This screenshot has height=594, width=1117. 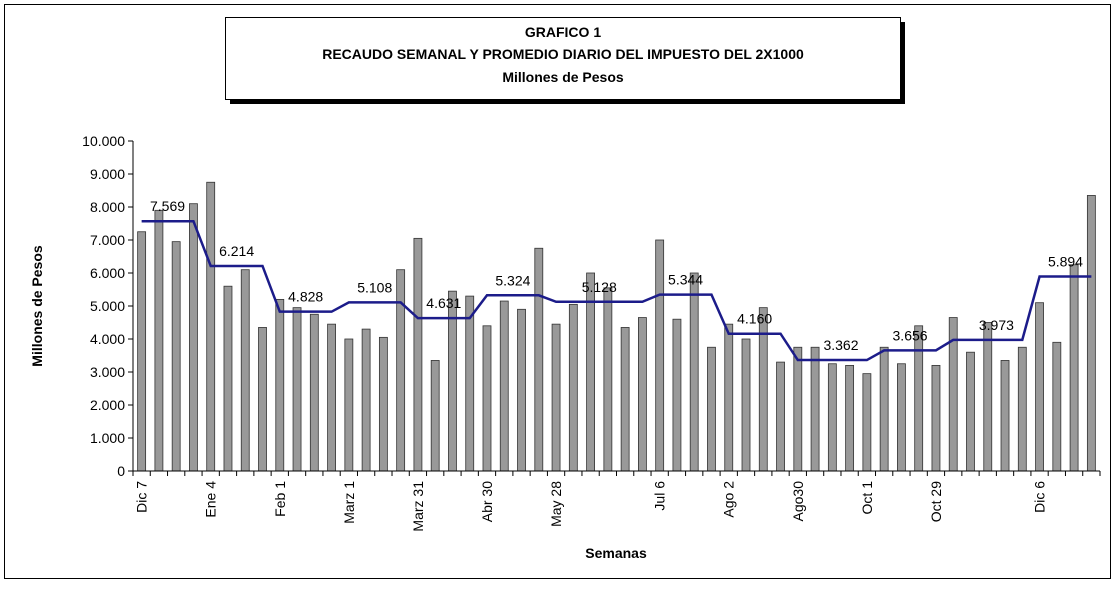 What do you see at coordinates (1040, 497) in the screenshot?
I see `x-tick-label: Dic 6` at bounding box center [1040, 497].